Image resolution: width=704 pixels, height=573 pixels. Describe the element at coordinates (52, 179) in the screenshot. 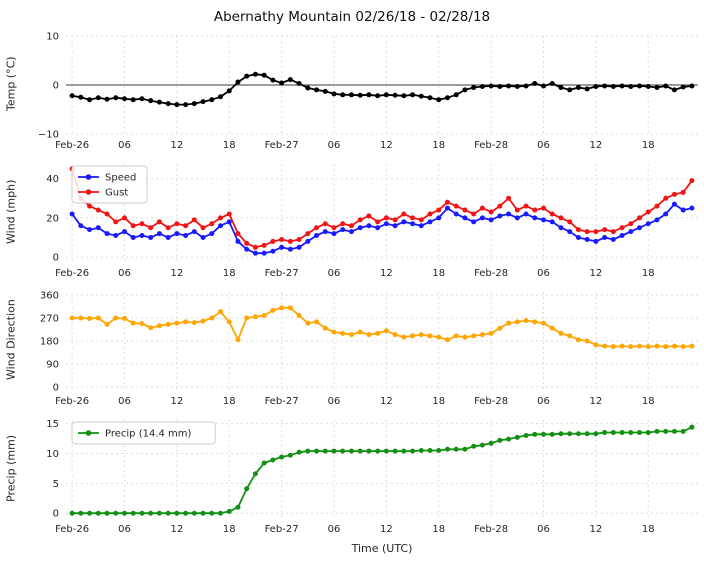

I see `y-tick-label: 40` at that location.